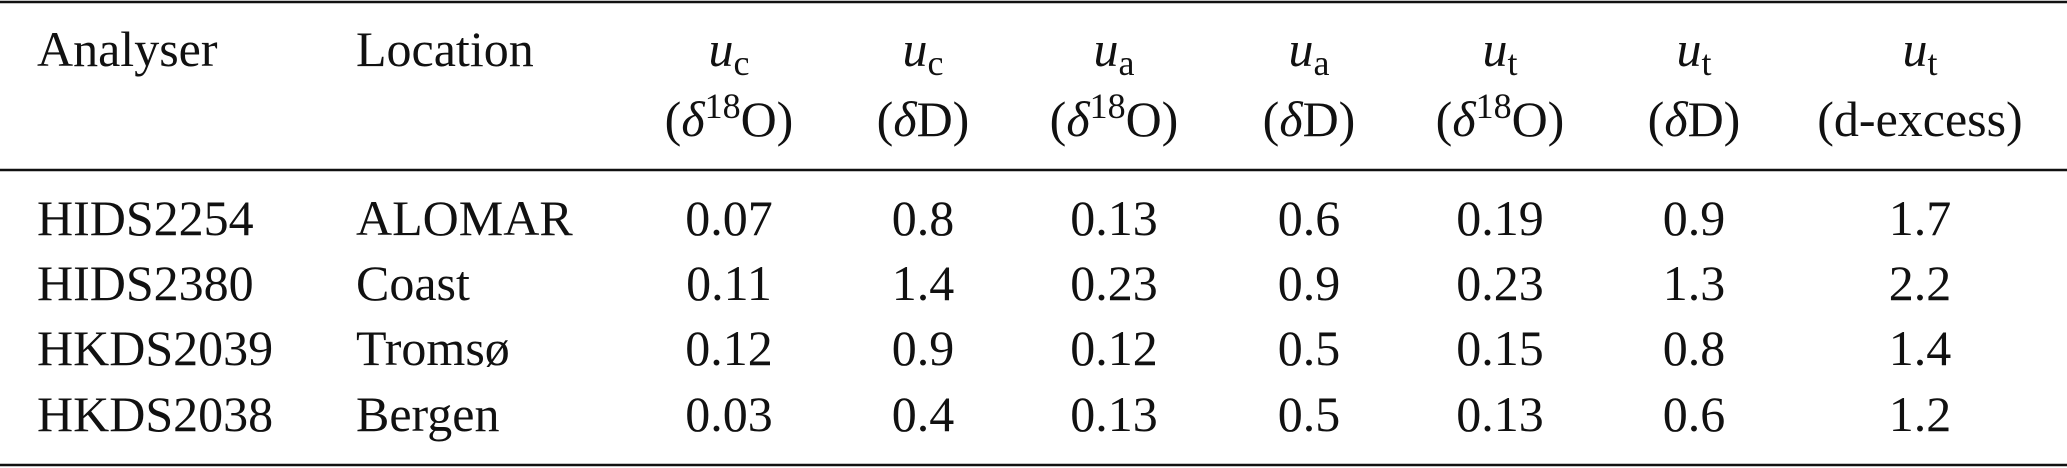  Describe the element at coordinates (145, 218) in the screenshot. I see `cell: HIDS2254` at that location.